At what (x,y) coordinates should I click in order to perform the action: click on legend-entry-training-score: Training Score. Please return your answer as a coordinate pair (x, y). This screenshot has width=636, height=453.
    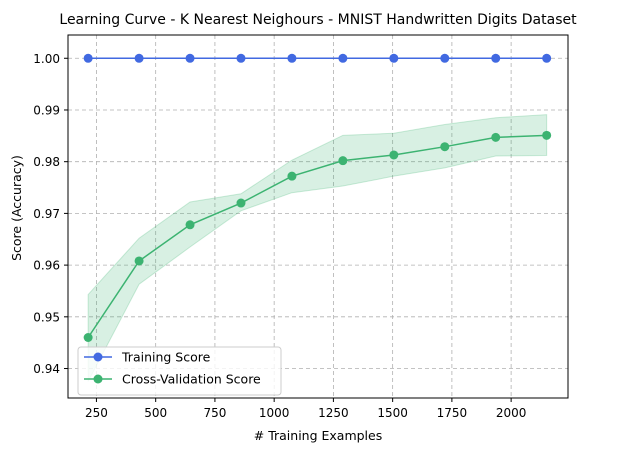
    Looking at the image, I should click on (147, 357).